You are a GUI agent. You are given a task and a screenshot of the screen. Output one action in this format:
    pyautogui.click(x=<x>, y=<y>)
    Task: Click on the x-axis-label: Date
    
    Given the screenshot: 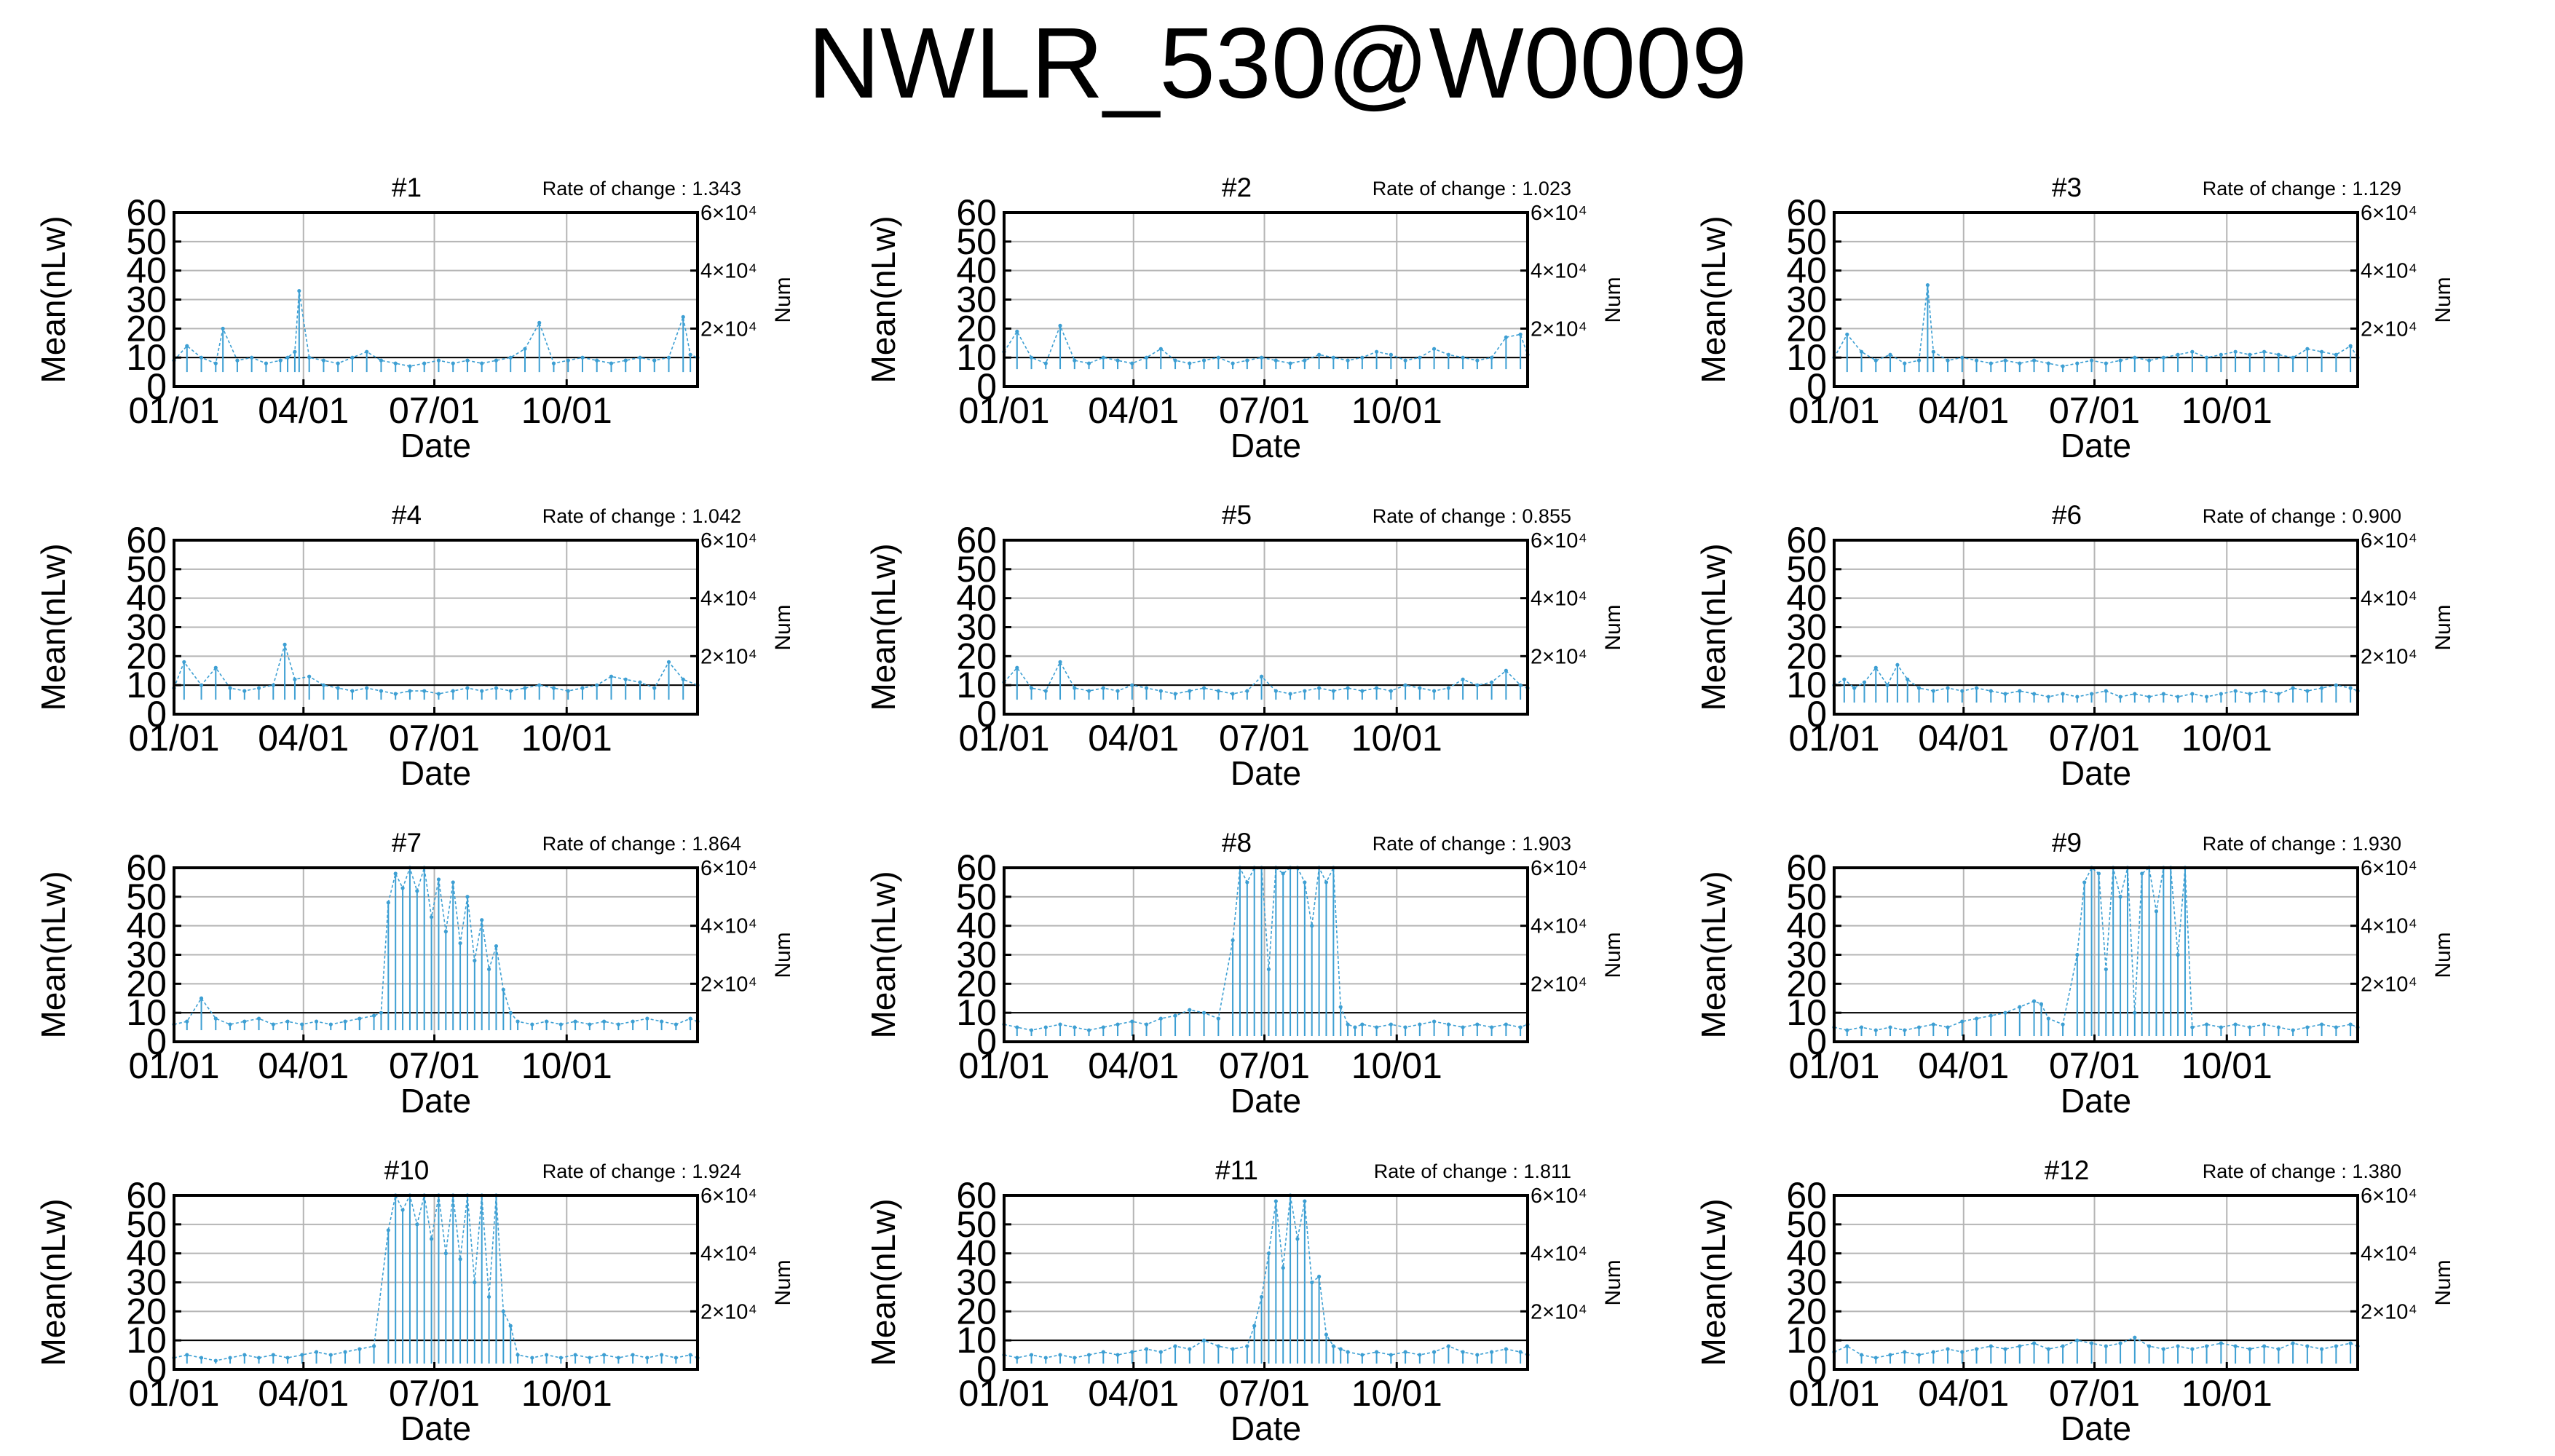 What is the action you would take?
    pyautogui.click(x=435, y=773)
    